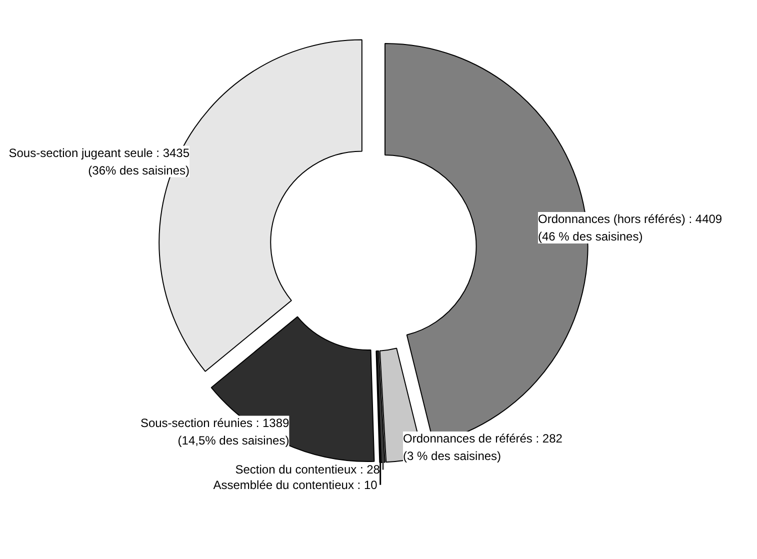  Describe the element at coordinates (215, 432) in the screenshot. I see `slice-label: Sous-section réunies : 1389 (14,5% des saisines)` at that location.